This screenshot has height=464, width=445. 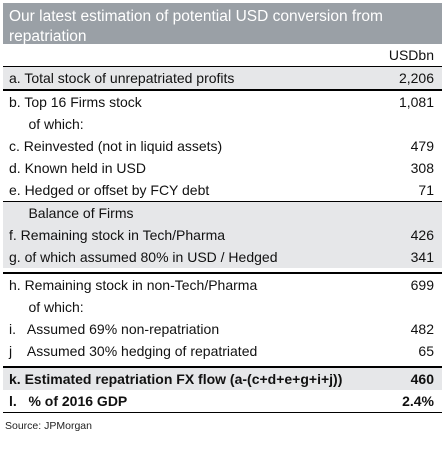 I want to click on row-value: 426, so click(x=422, y=235).